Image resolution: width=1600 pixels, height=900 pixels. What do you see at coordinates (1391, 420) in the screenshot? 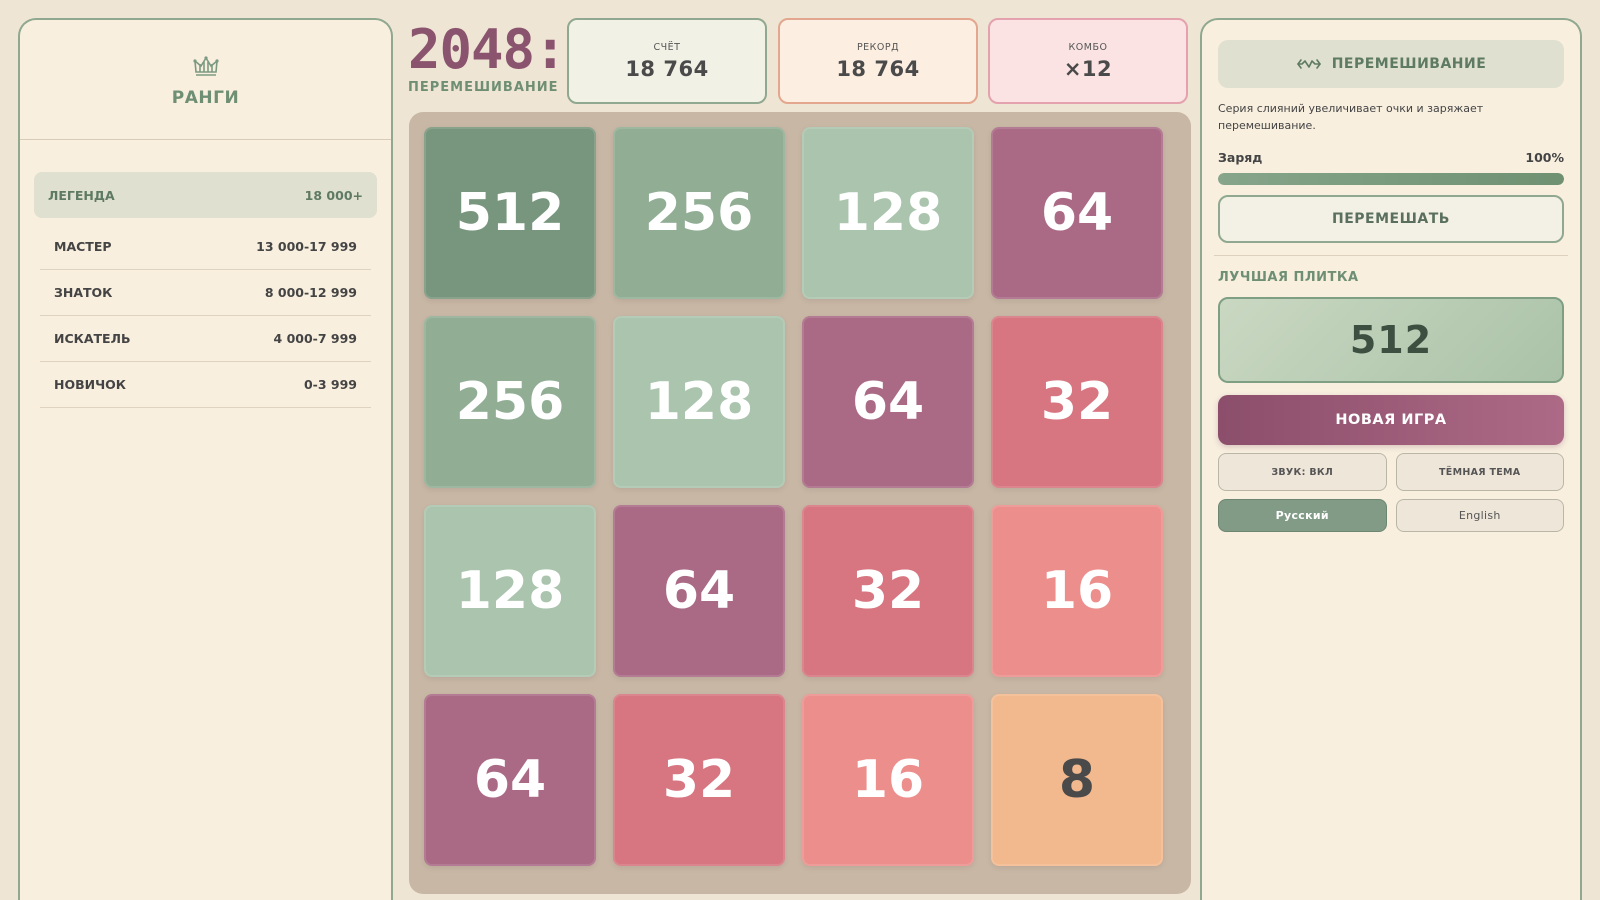
I see `new-game-button: НОВАЯ ИГРА` at bounding box center [1391, 420].